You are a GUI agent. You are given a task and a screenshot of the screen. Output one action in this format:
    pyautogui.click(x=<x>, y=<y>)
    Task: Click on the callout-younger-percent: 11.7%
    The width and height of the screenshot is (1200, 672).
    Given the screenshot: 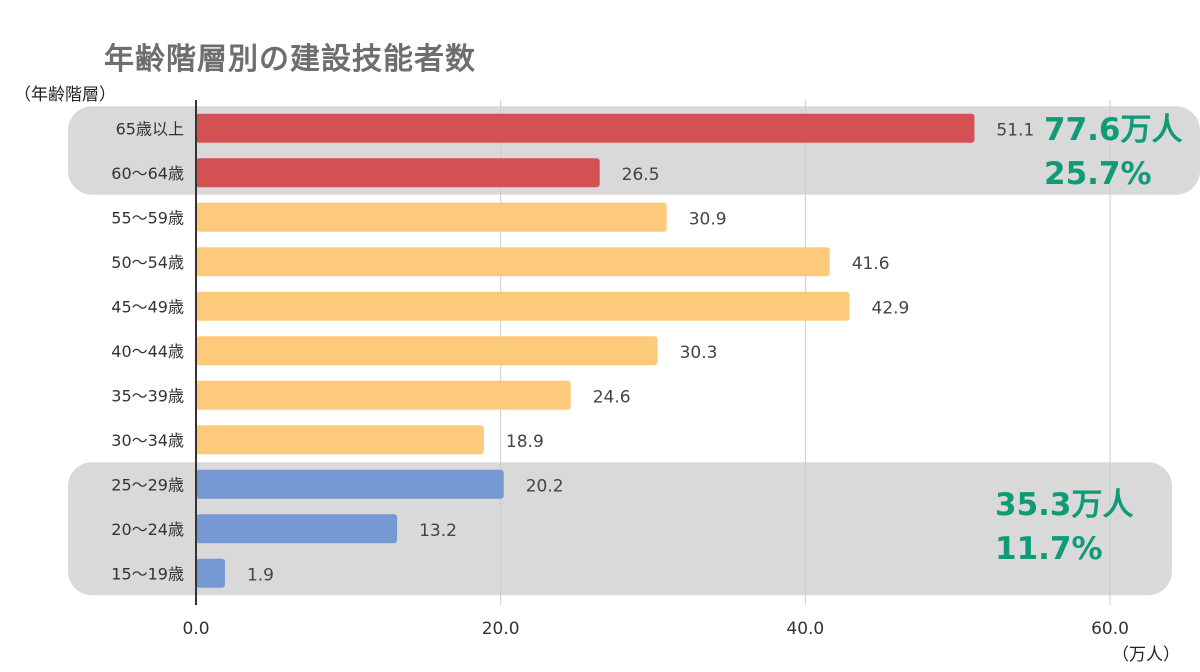 What is the action you would take?
    pyautogui.click(x=1049, y=549)
    